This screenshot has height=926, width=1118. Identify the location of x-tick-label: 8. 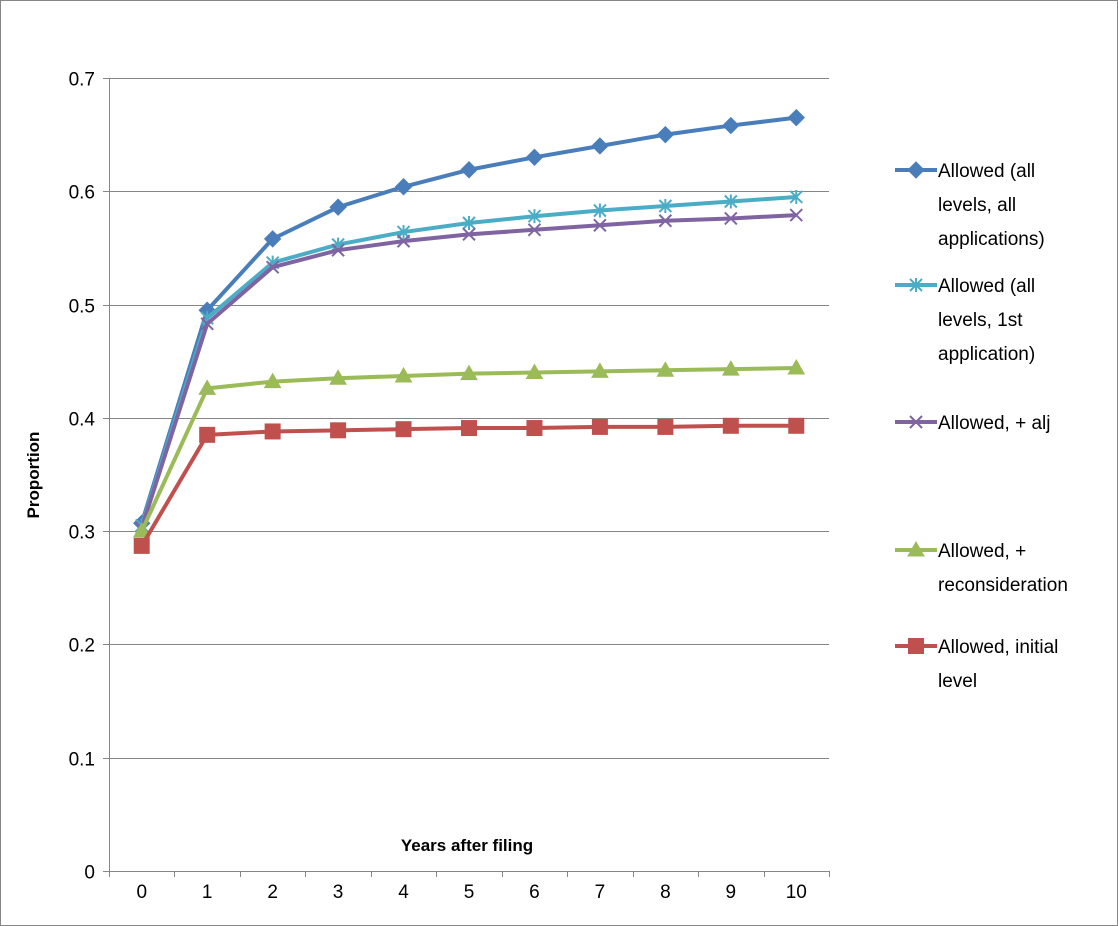
(665, 892).